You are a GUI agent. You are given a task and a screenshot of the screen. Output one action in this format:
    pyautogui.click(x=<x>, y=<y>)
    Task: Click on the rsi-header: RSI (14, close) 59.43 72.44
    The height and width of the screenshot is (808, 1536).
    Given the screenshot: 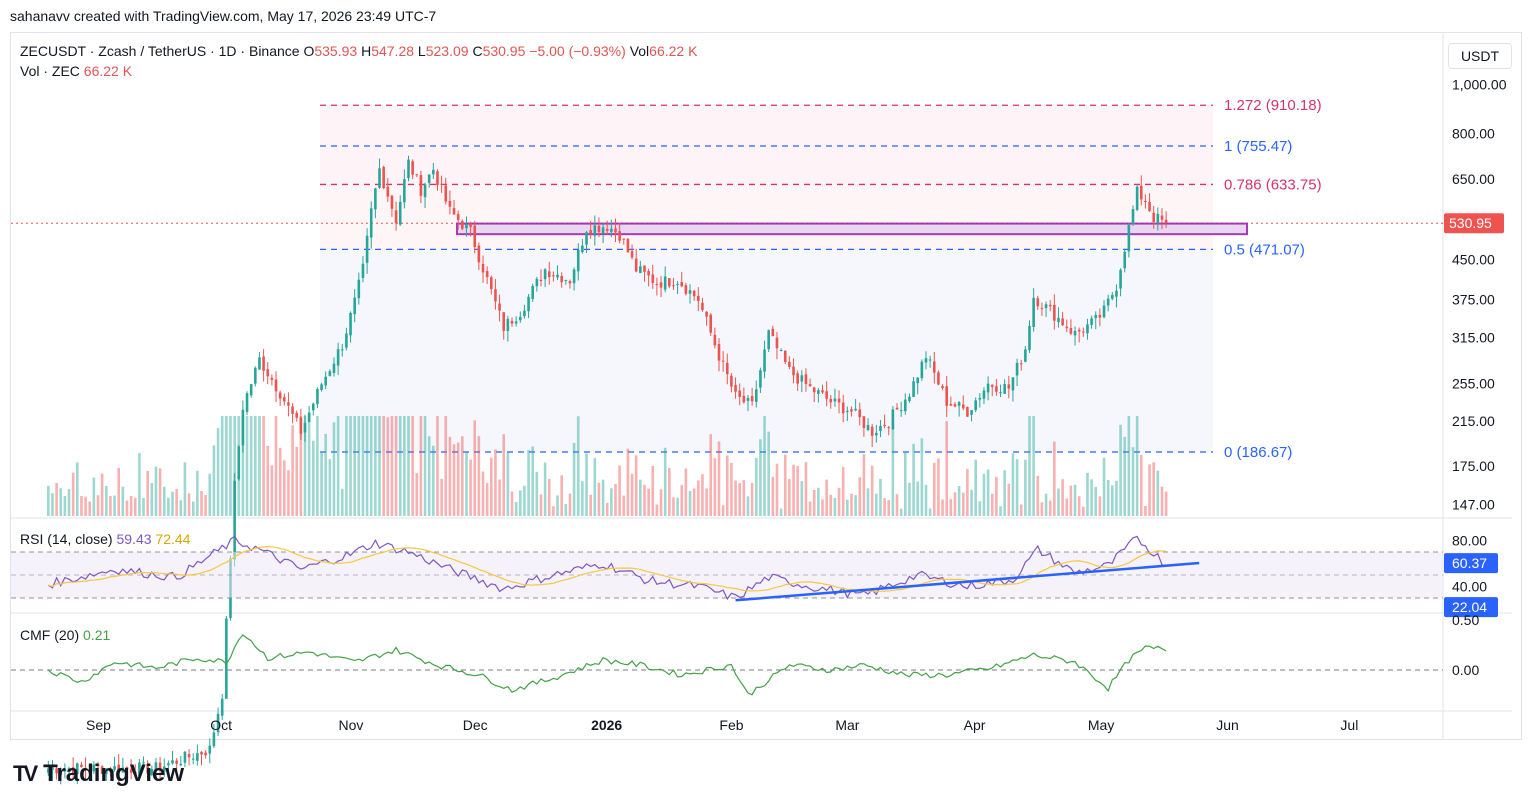 What is the action you would take?
    pyautogui.click(x=105, y=539)
    